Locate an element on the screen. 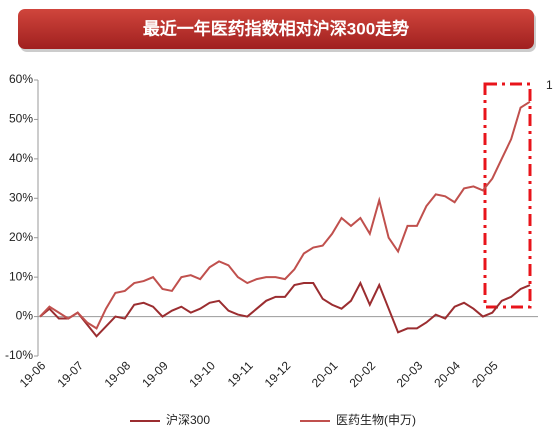 This screenshot has width=554, height=441. y-tick-label: 10% is located at coordinates (21, 276).